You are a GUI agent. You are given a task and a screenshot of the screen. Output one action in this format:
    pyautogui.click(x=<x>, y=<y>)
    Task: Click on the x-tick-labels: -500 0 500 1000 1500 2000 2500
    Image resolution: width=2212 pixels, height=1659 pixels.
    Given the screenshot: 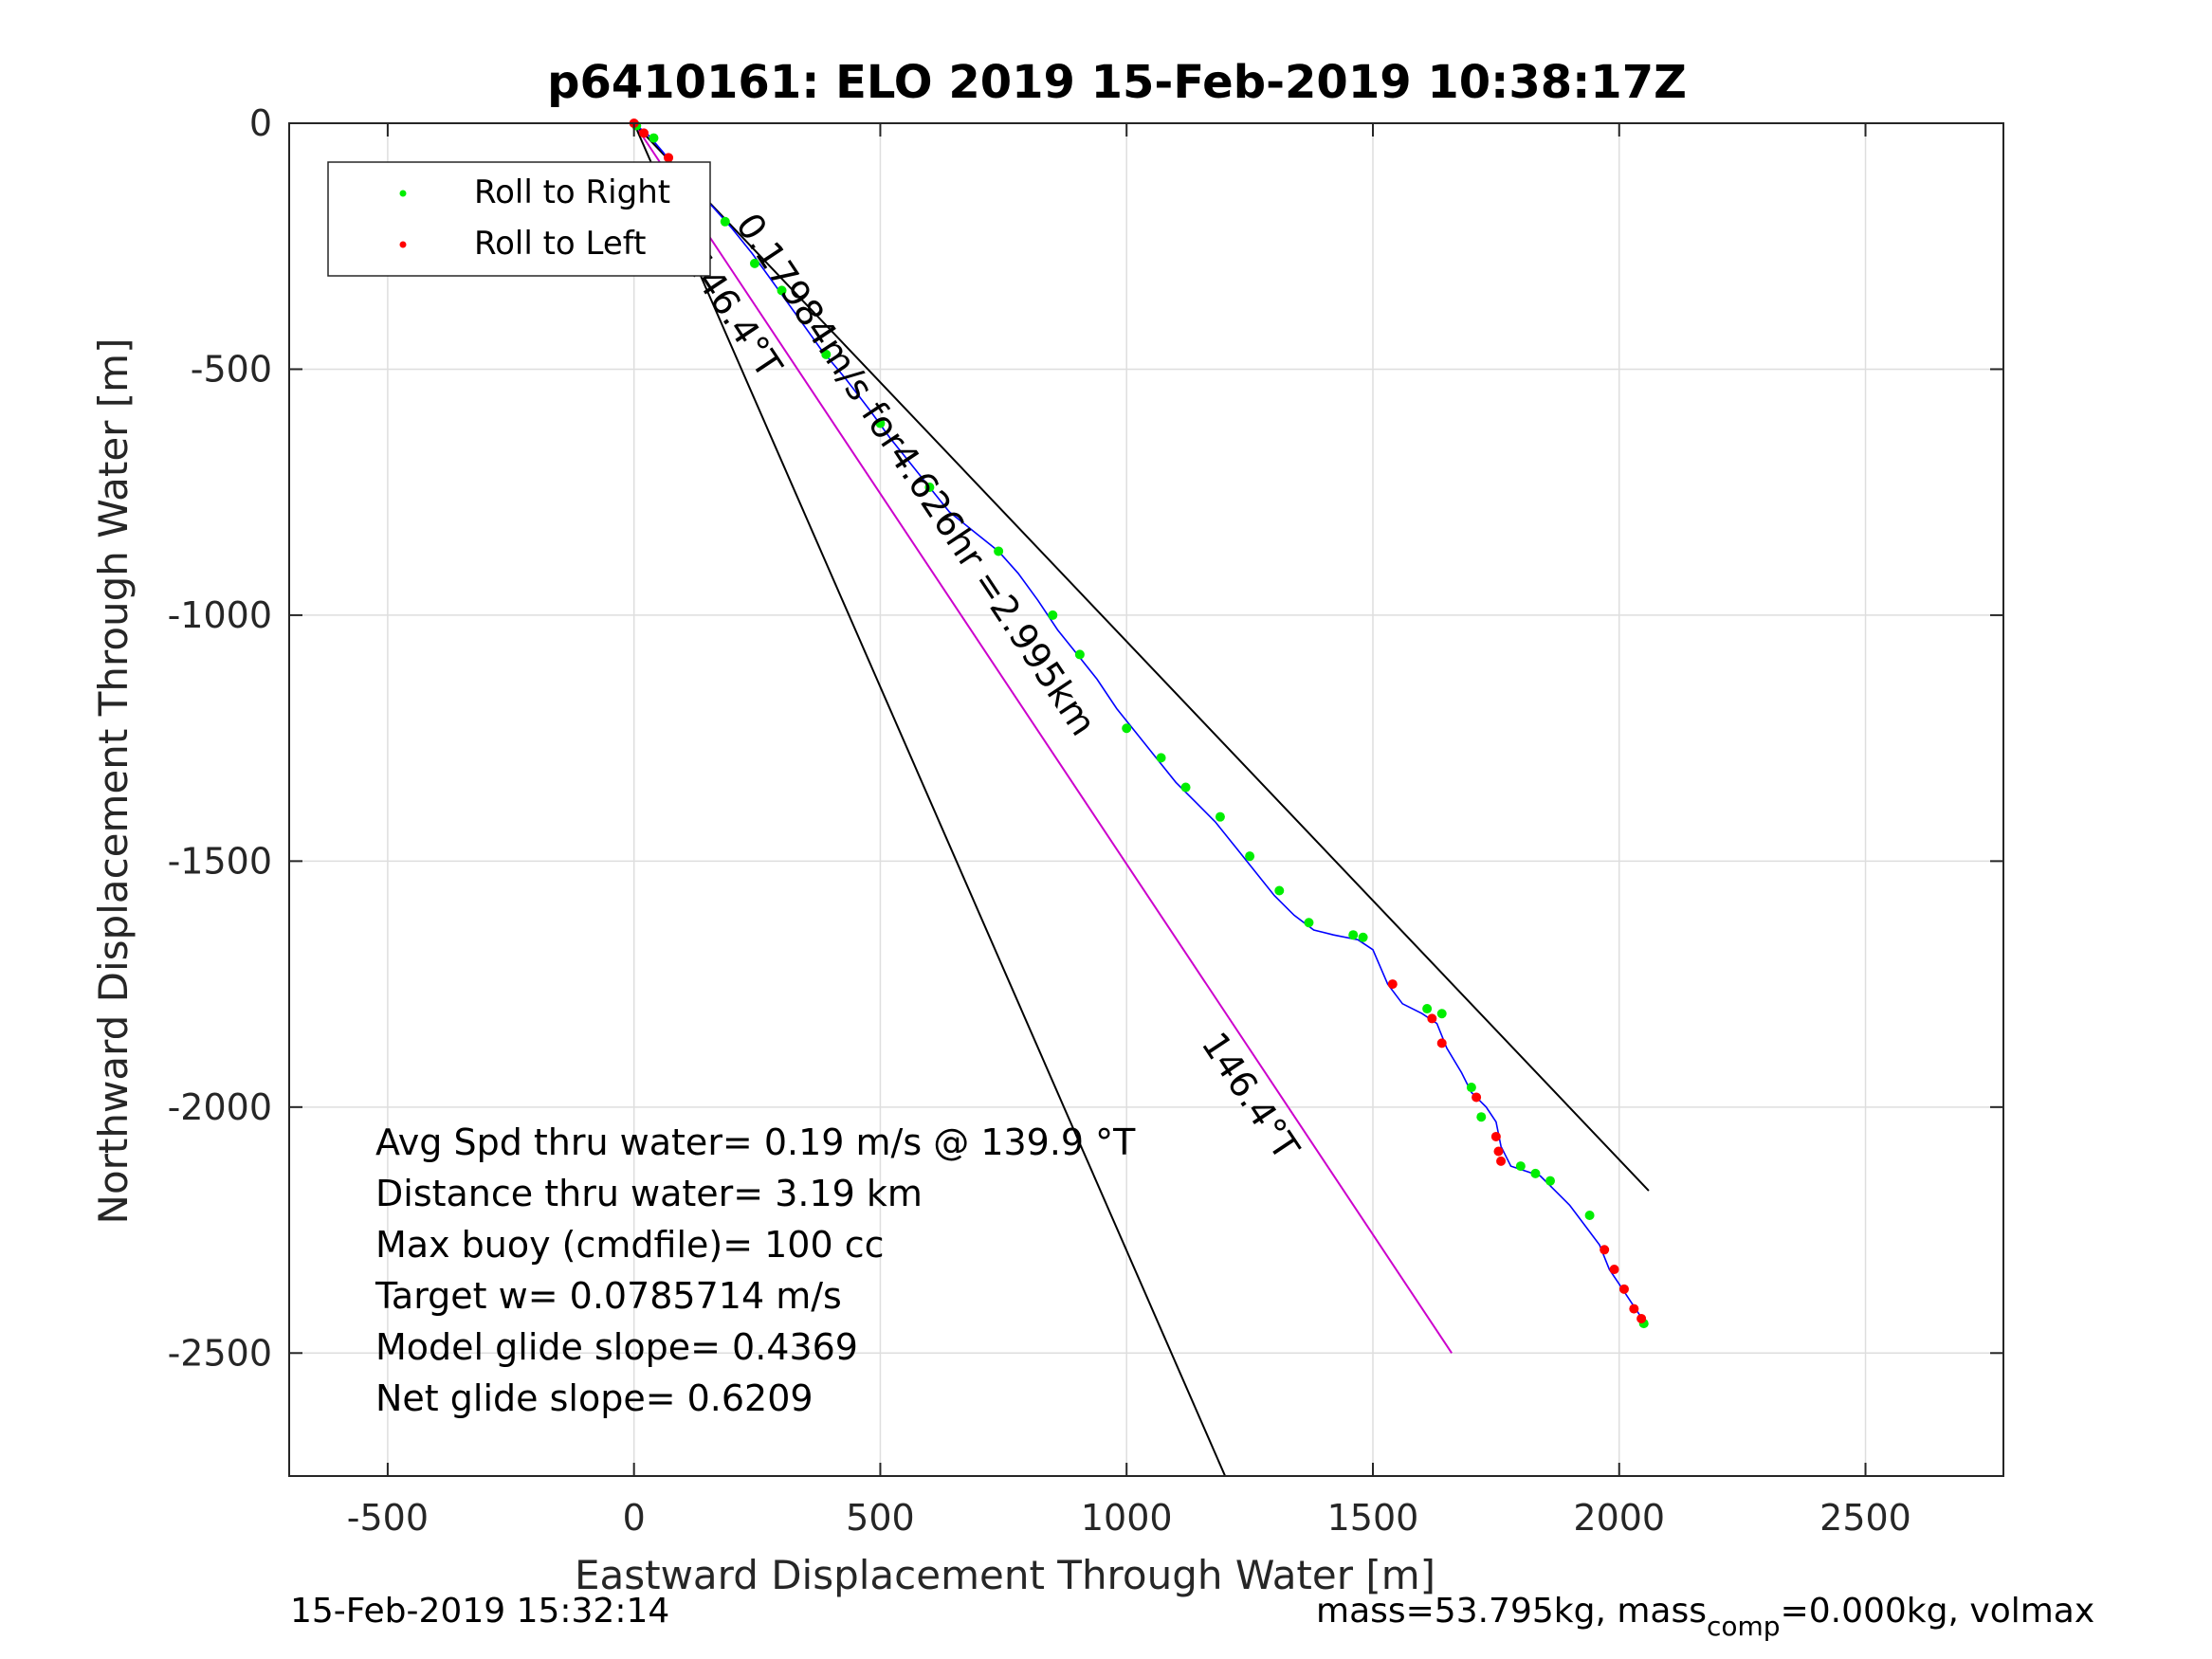 What is the action you would take?
    pyautogui.click(x=1129, y=1518)
    